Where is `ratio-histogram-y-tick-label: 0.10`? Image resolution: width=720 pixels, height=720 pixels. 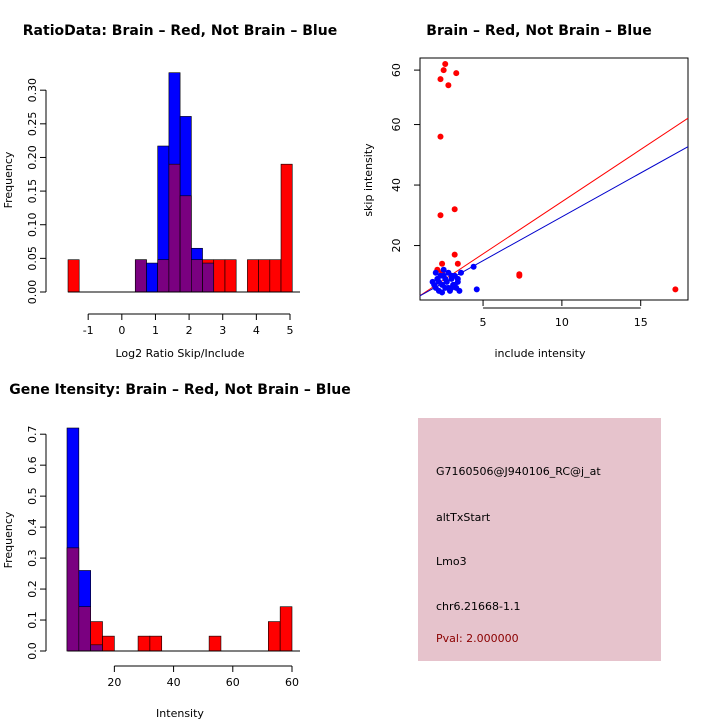 ratio-histogram-y-tick-label: 0.10 is located at coordinates (32, 224).